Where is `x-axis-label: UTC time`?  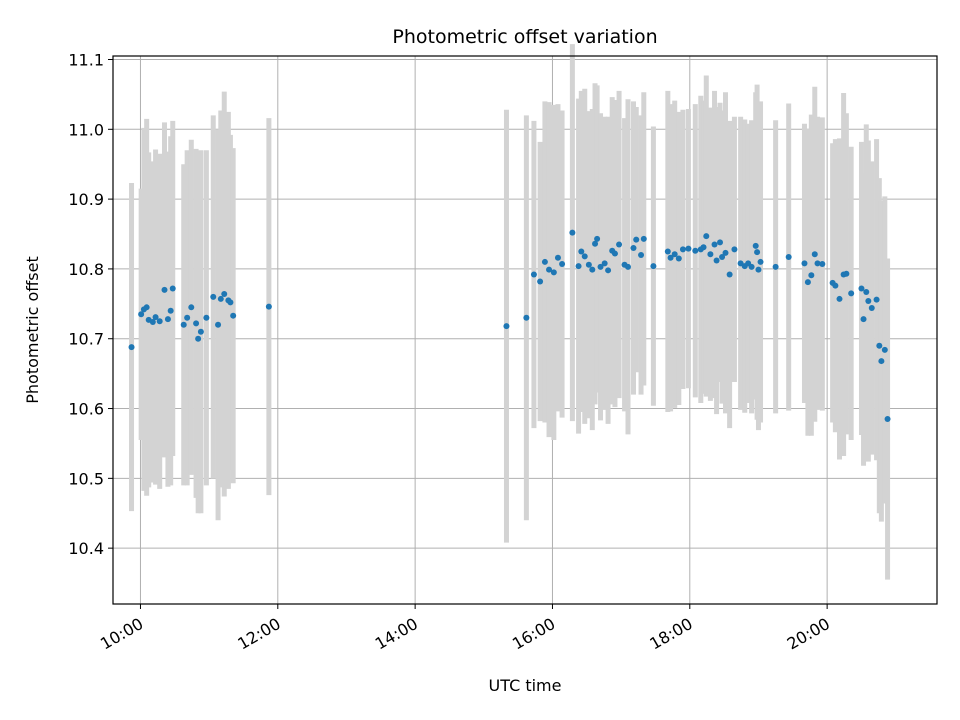 x-axis-label: UTC time is located at coordinates (525, 685).